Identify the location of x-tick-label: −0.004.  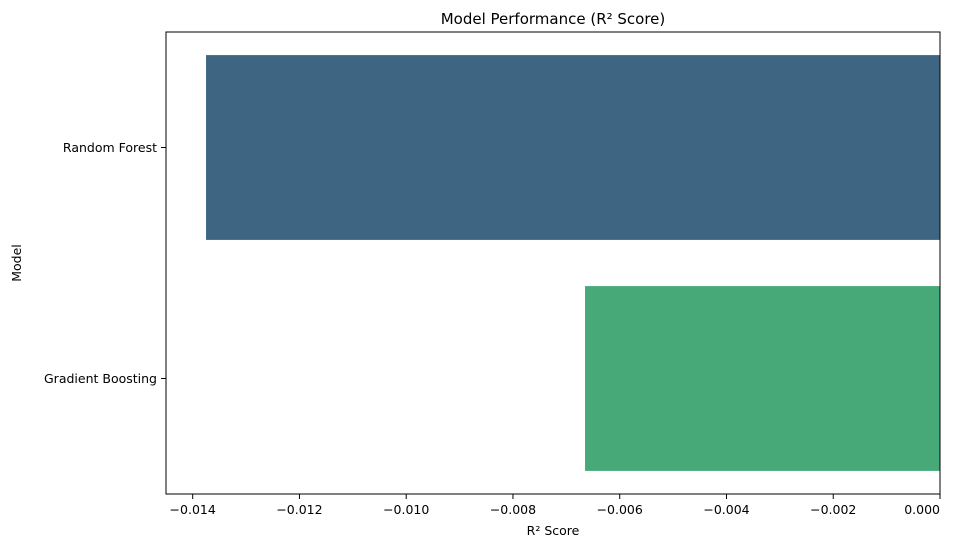
(726, 509).